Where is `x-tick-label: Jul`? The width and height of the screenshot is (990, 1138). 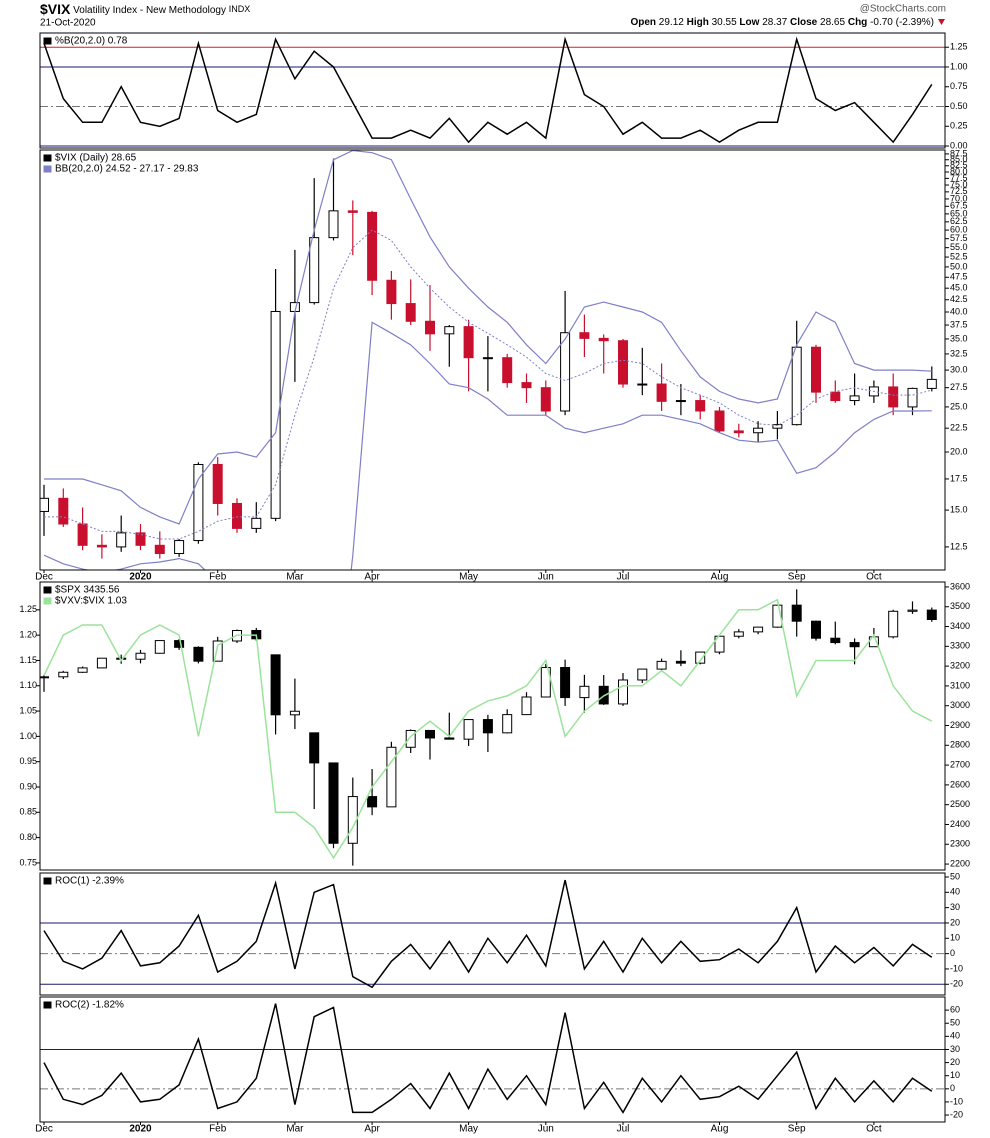
x-tick-label: Jul is located at coordinates (623, 1129).